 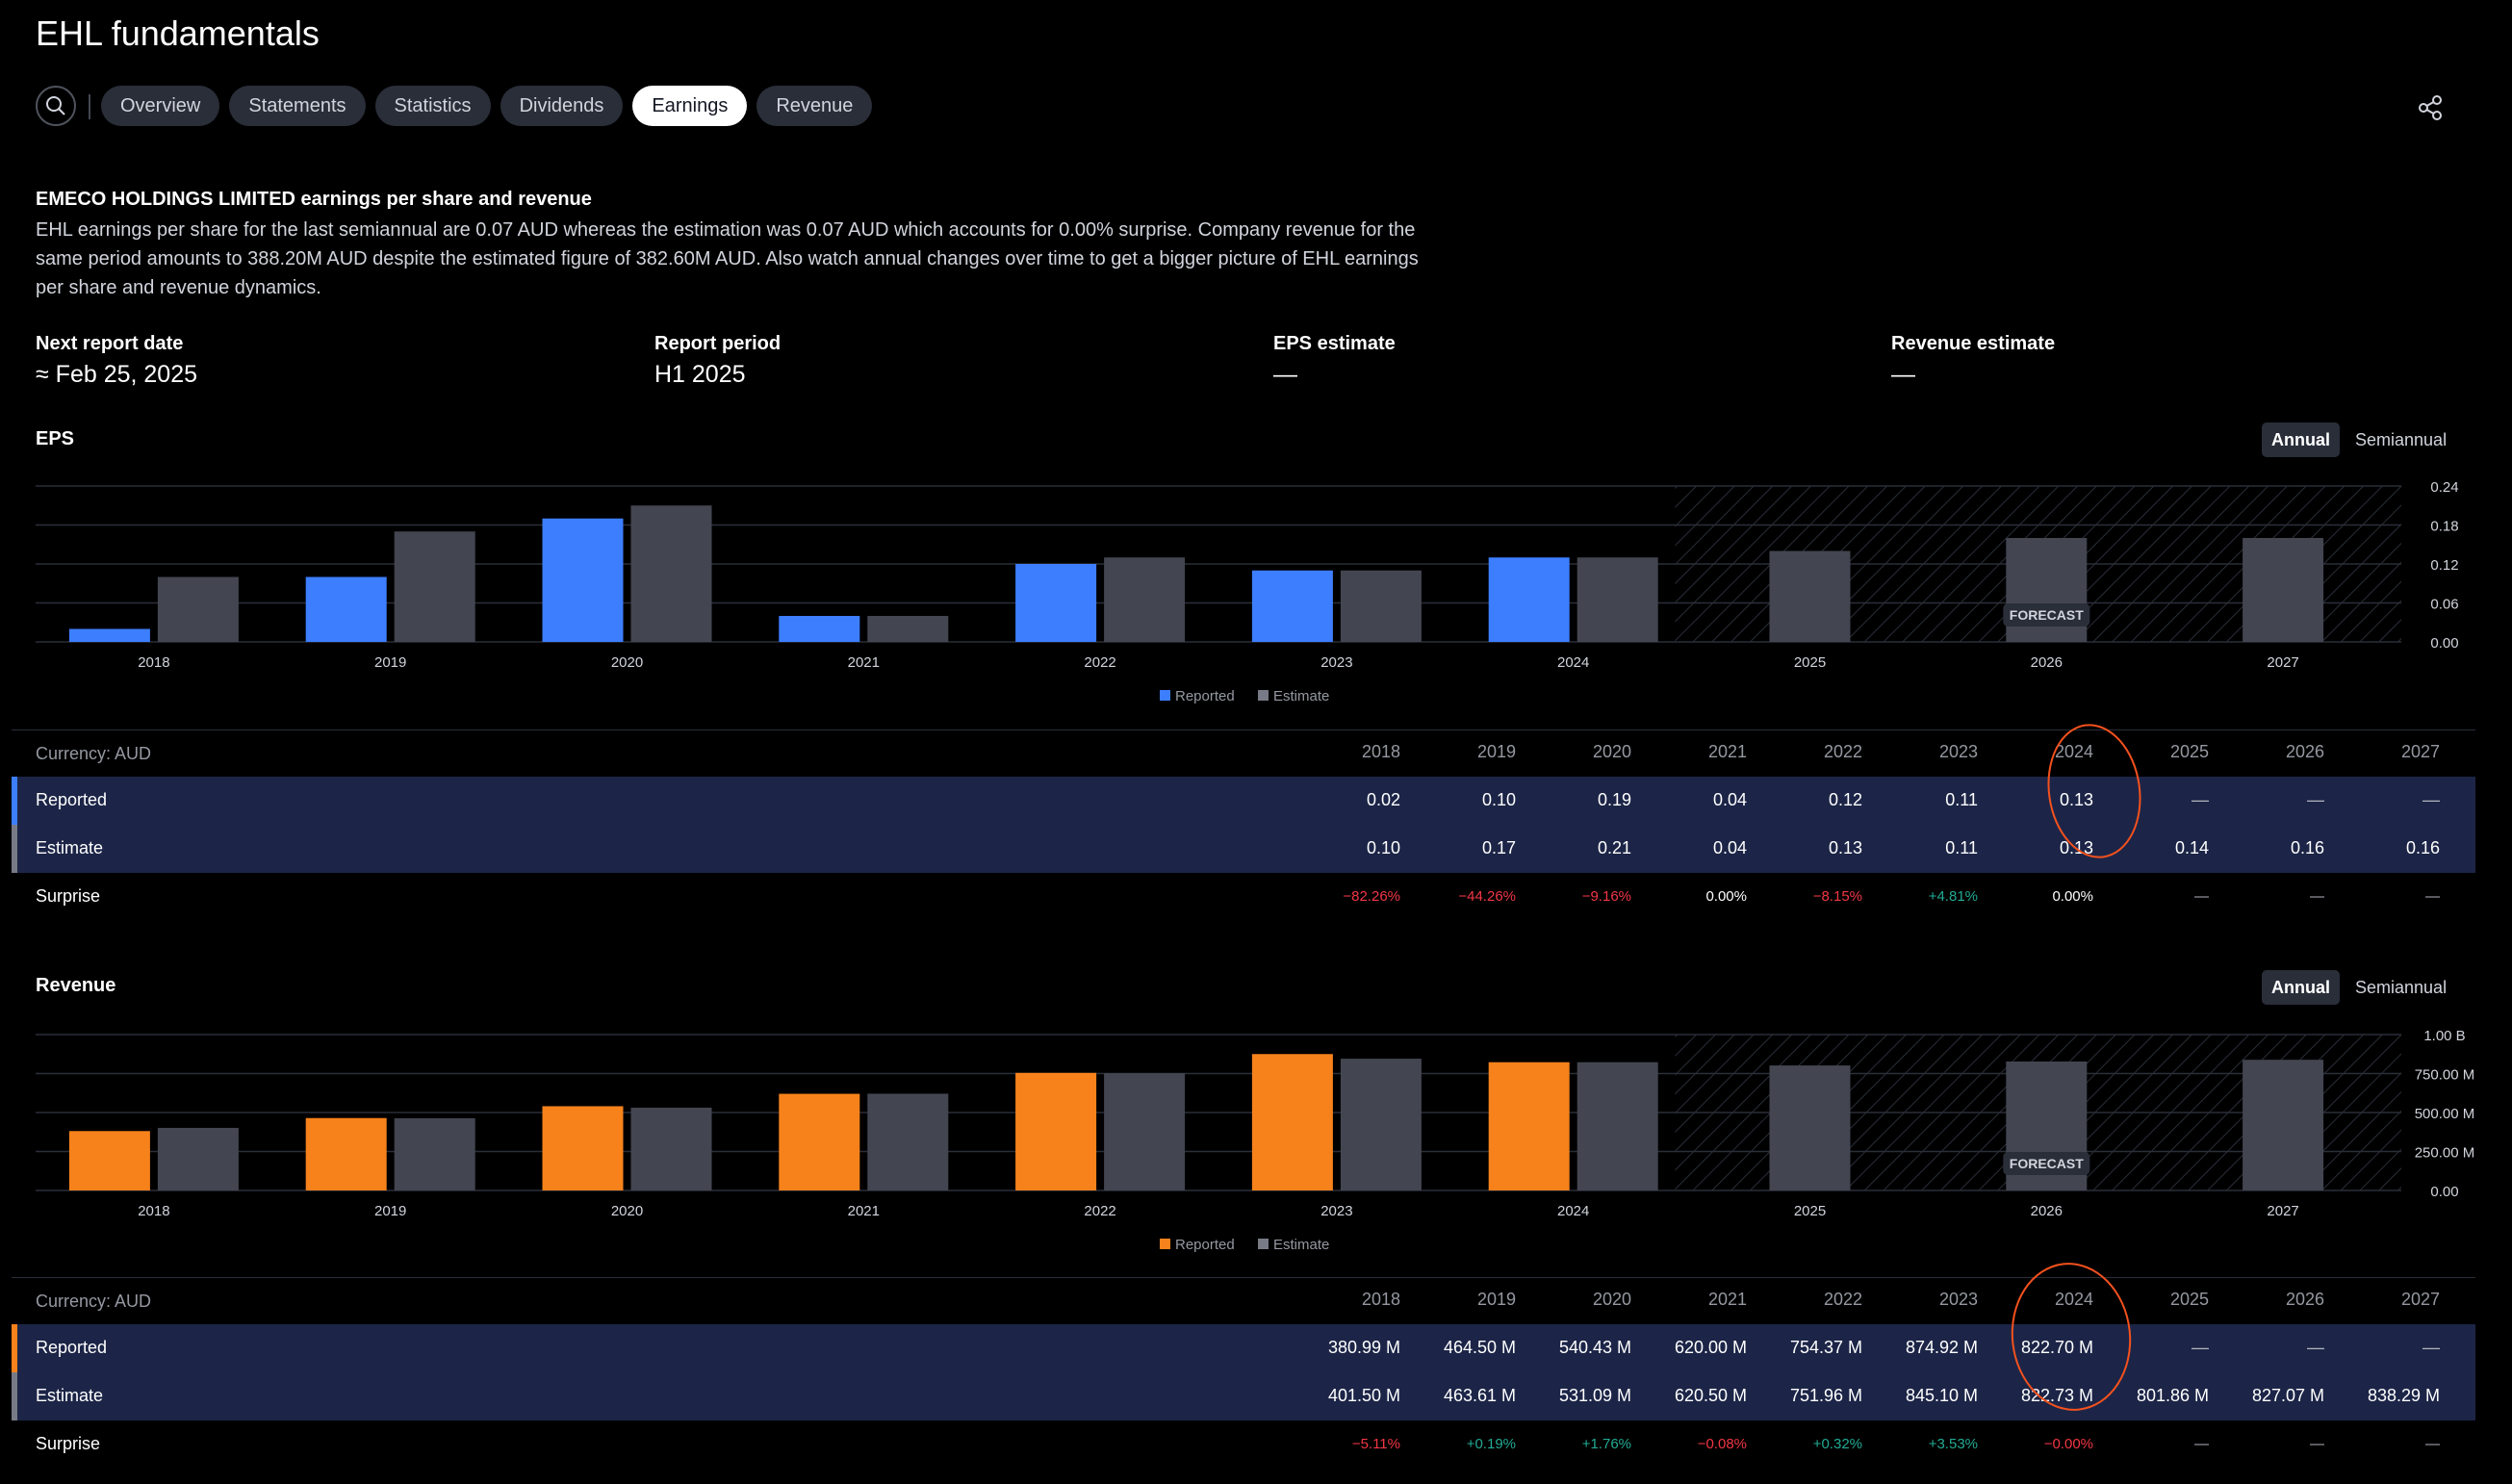 What do you see at coordinates (1953, 1444) in the screenshot?
I see `revenue-surprise-cell: +3.53%` at bounding box center [1953, 1444].